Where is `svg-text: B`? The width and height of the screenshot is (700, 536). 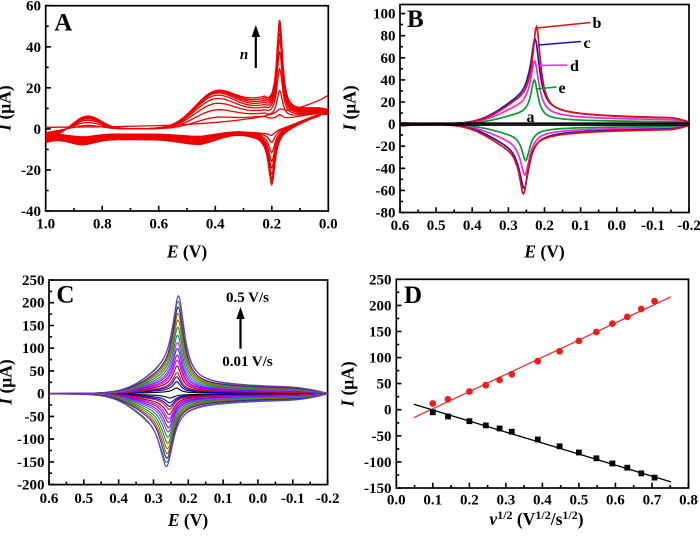
svg-text: B is located at coordinates (415, 19).